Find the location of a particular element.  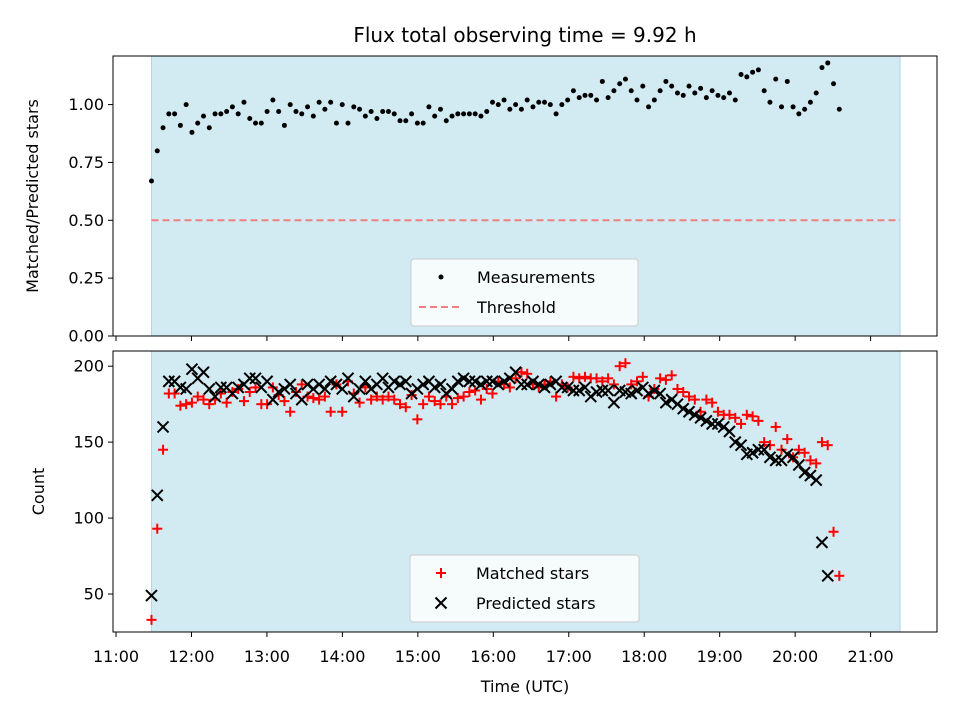

bottom-y-tick-label: 50 is located at coordinates (94, 594).